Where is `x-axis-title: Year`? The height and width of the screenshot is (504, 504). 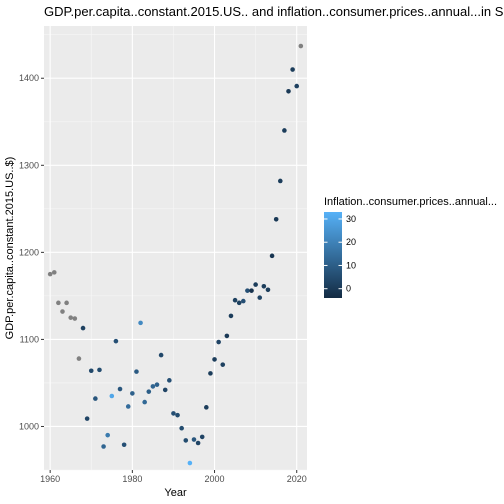
x-axis-title: Year is located at coordinates (175, 493).